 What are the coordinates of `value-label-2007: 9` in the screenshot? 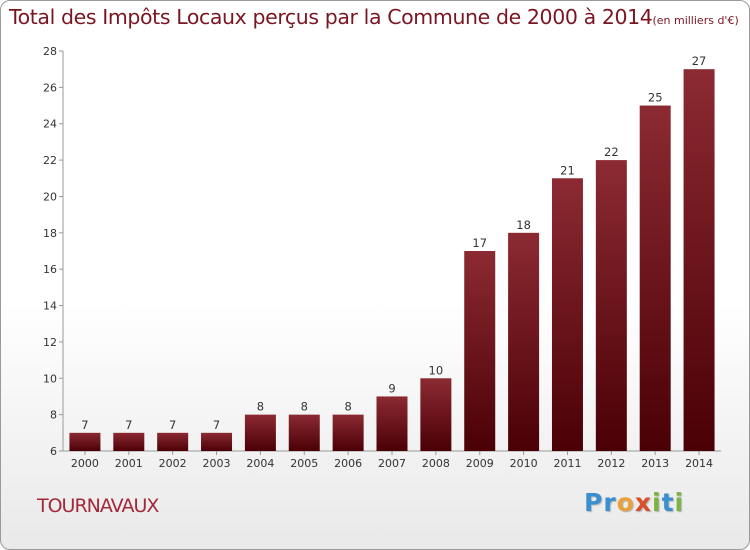 It's located at (391, 388).